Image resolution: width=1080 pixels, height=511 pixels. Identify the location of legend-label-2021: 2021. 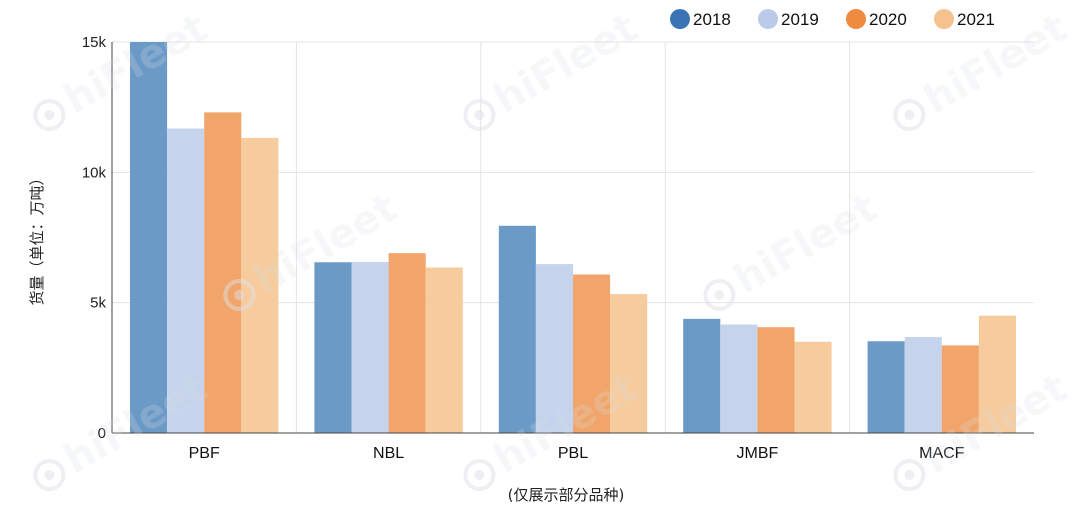
(976, 19).